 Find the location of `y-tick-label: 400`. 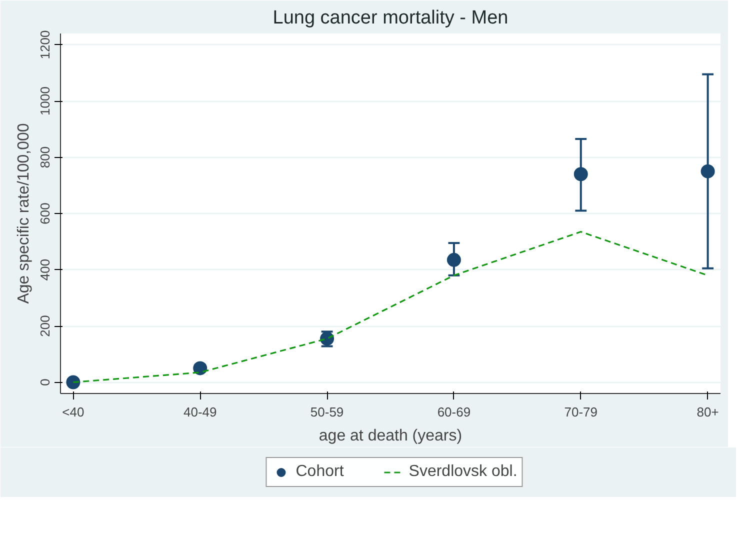

y-tick-label: 400 is located at coordinates (45, 269).